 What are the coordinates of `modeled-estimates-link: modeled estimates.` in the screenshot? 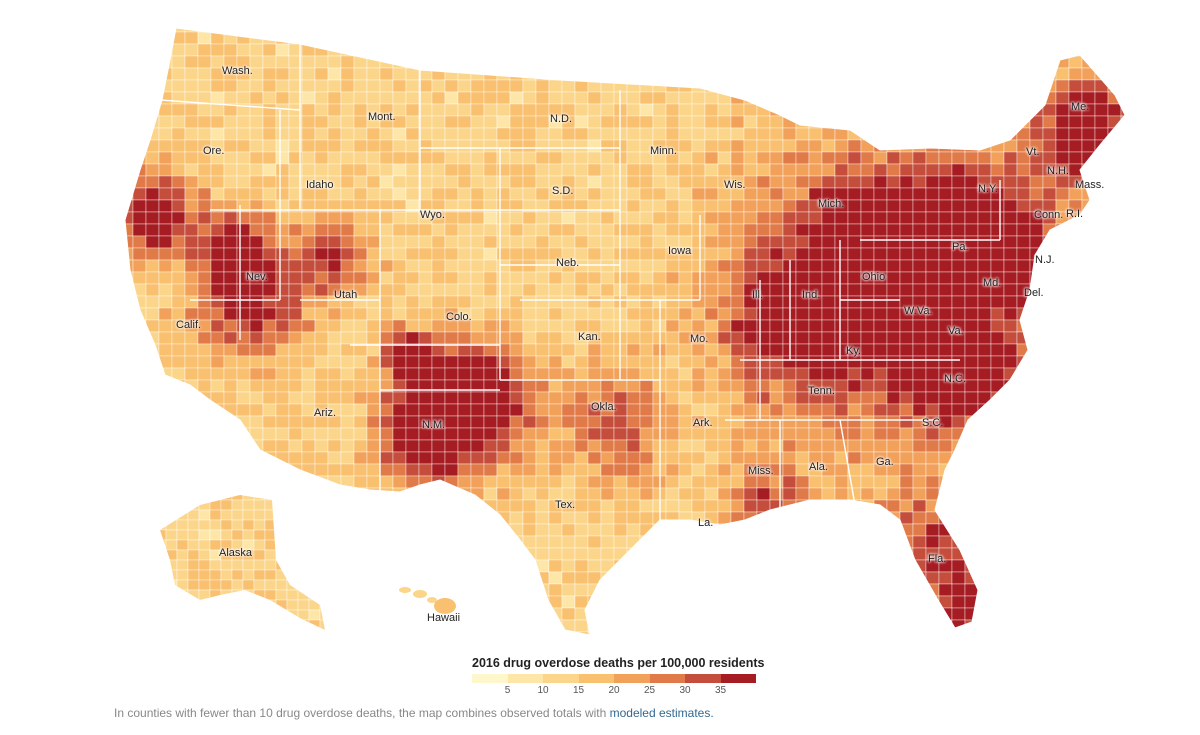 It's located at (661, 713).